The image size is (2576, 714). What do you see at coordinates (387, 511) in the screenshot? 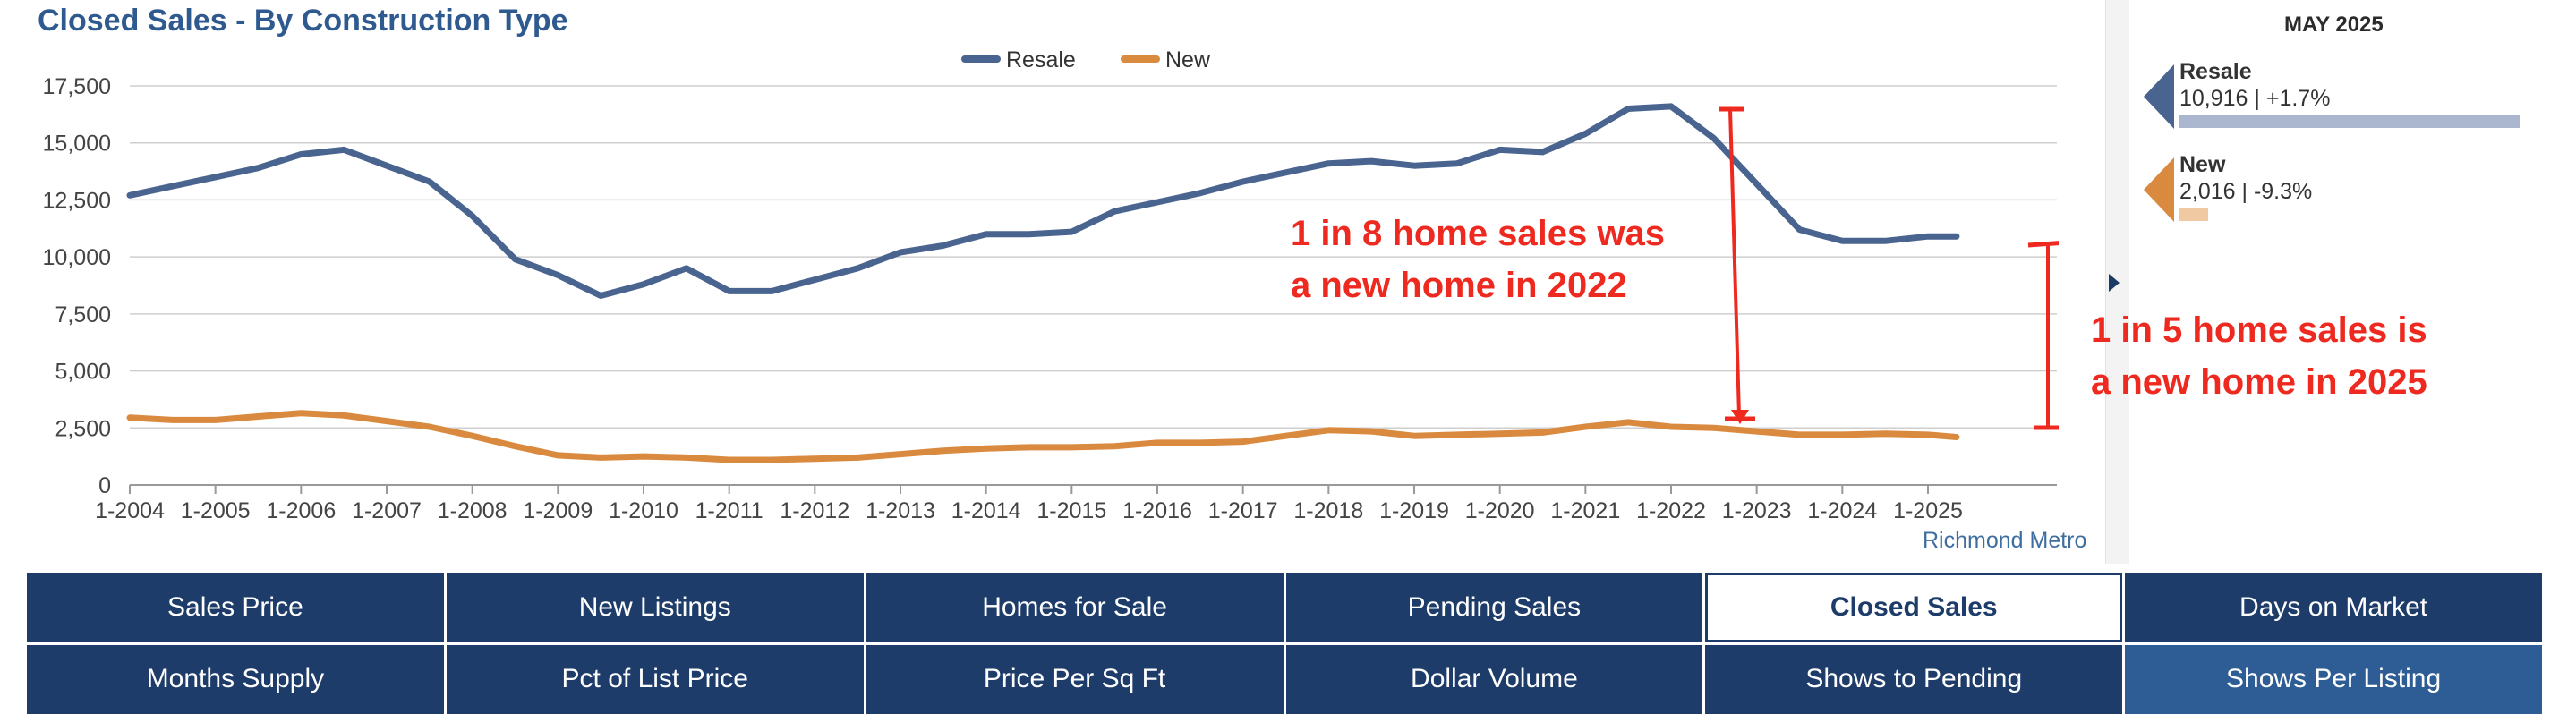
I see `x-tick-label: 1-2007` at bounding box center [387, 511].